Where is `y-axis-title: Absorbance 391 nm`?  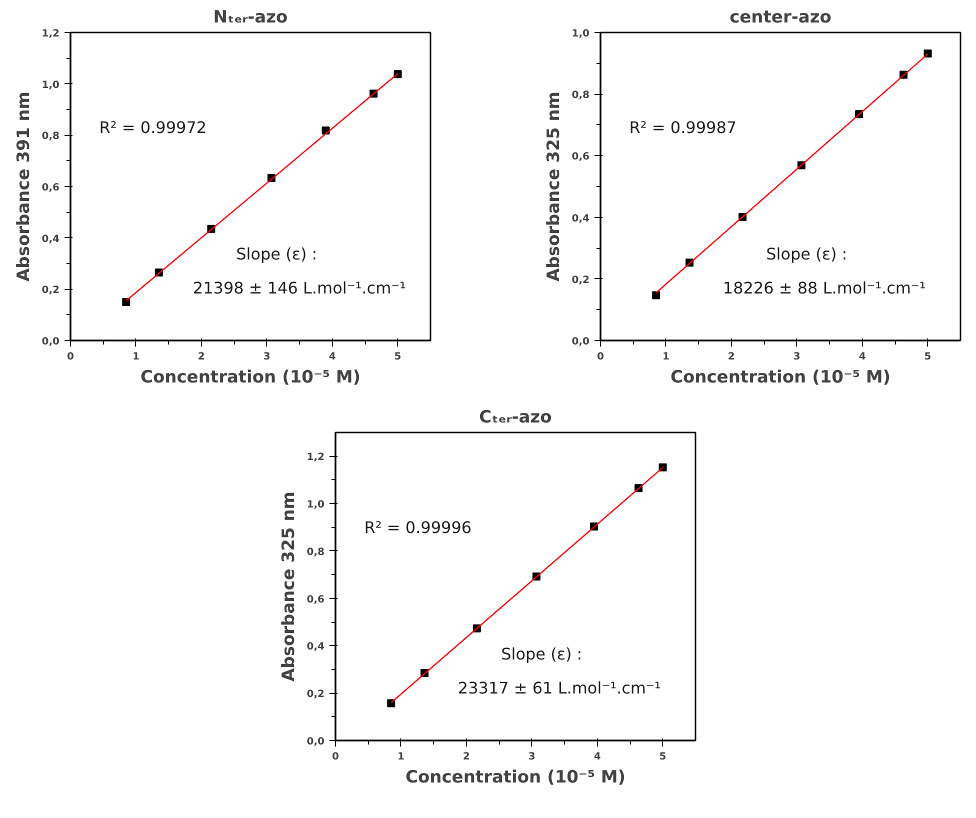
y-axis-title: Absorbance 391 nm is located at coordinates (24, 187).